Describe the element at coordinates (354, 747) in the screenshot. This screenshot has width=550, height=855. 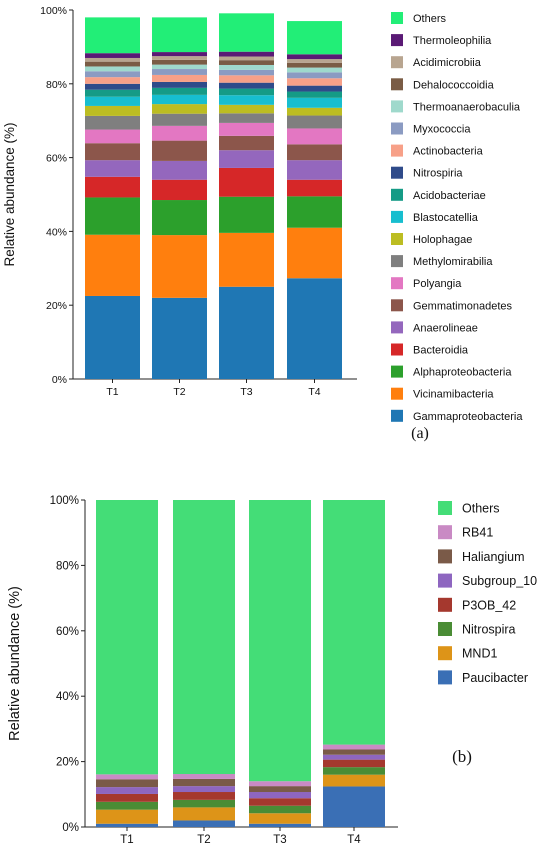
I see `bar-segment-rb41-t4` at that location.